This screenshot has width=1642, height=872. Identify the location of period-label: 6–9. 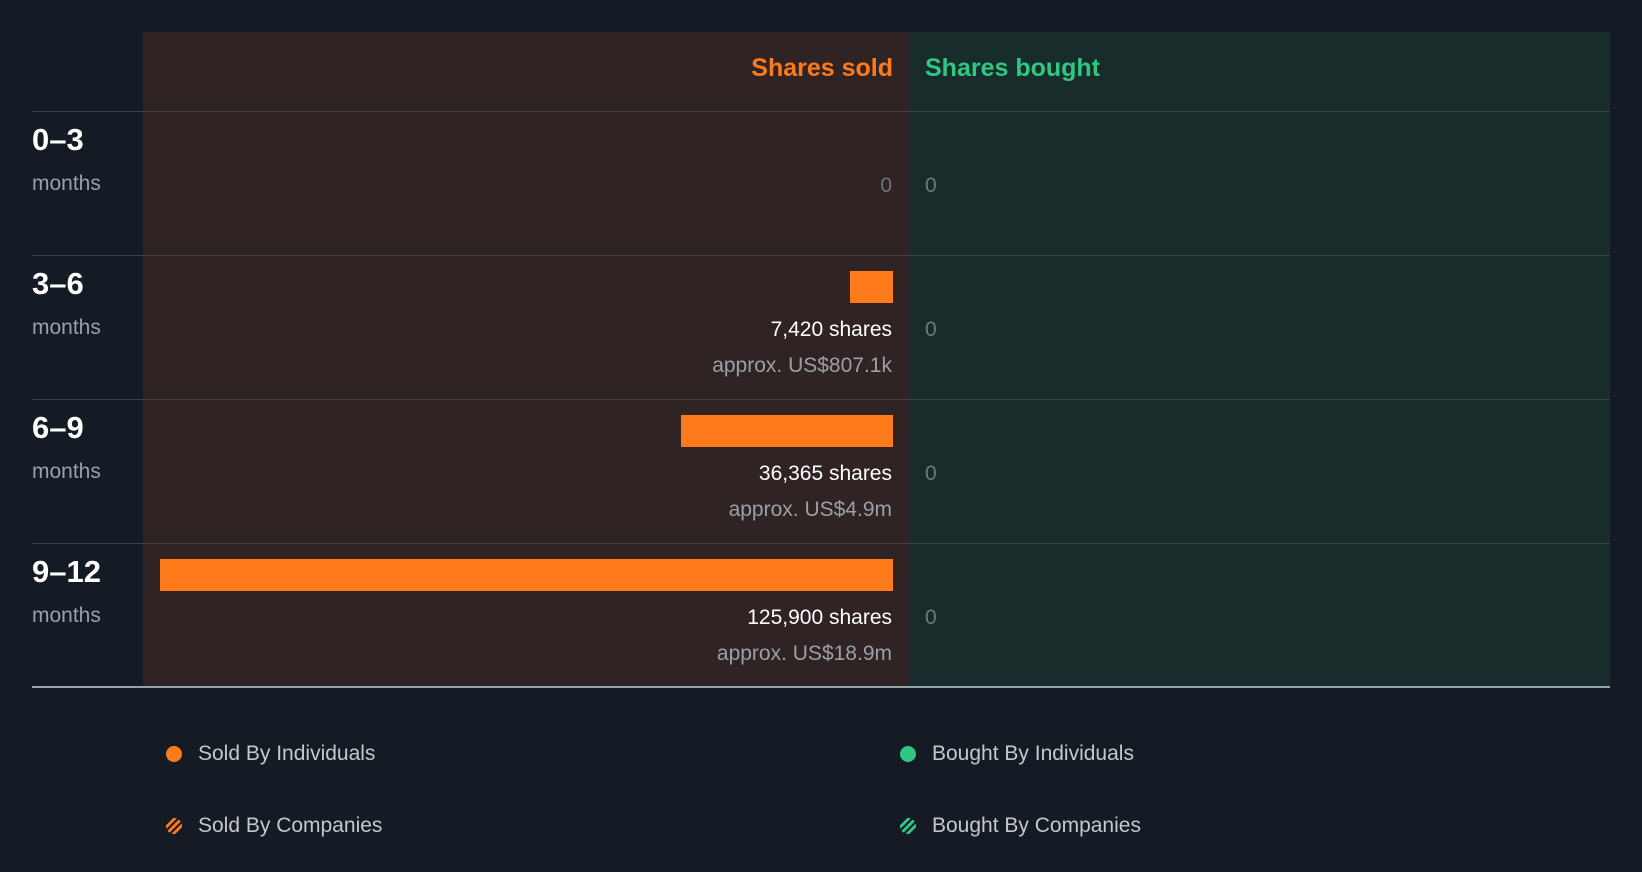
(58, 427).